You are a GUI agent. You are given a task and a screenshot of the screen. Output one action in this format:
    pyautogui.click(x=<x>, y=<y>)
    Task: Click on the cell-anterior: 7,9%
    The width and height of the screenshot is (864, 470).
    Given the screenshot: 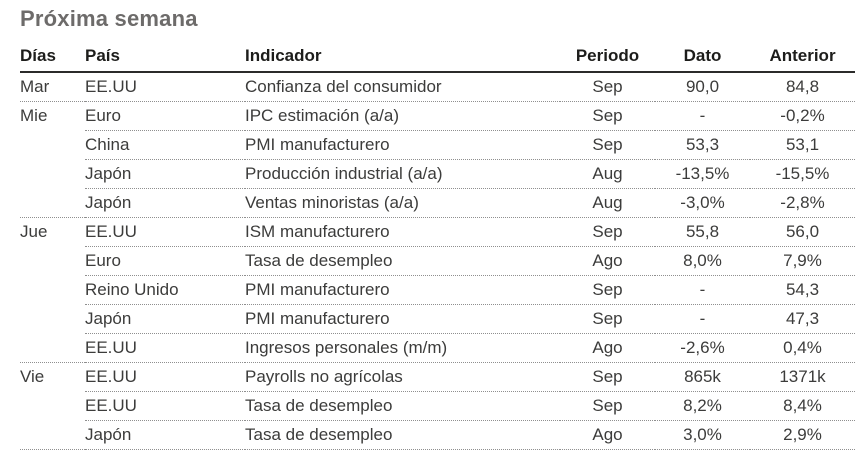 What is the action you would take?
    pyautogui.click(x=802, y=261)
    